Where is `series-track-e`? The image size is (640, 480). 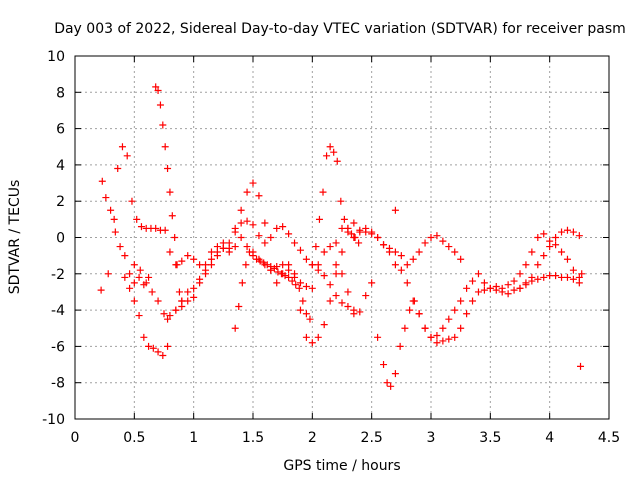 series-track-e is located at coordinates (146, 316).